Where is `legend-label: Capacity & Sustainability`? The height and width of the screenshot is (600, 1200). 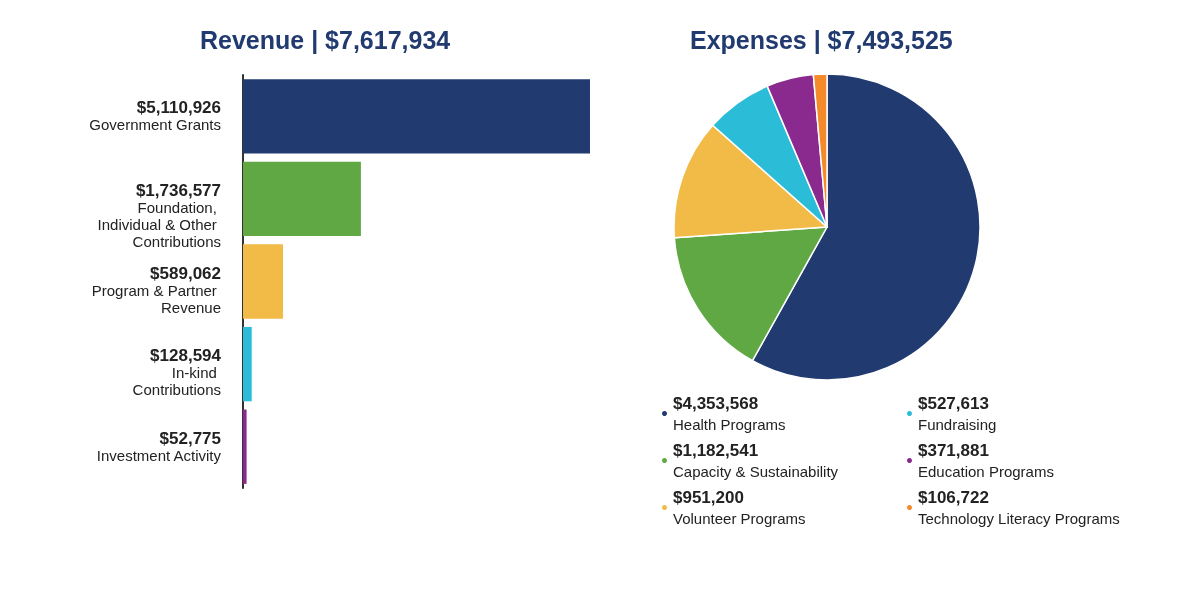
legend-label: Capacity & Sustainability is located at coordinates (756, 471).